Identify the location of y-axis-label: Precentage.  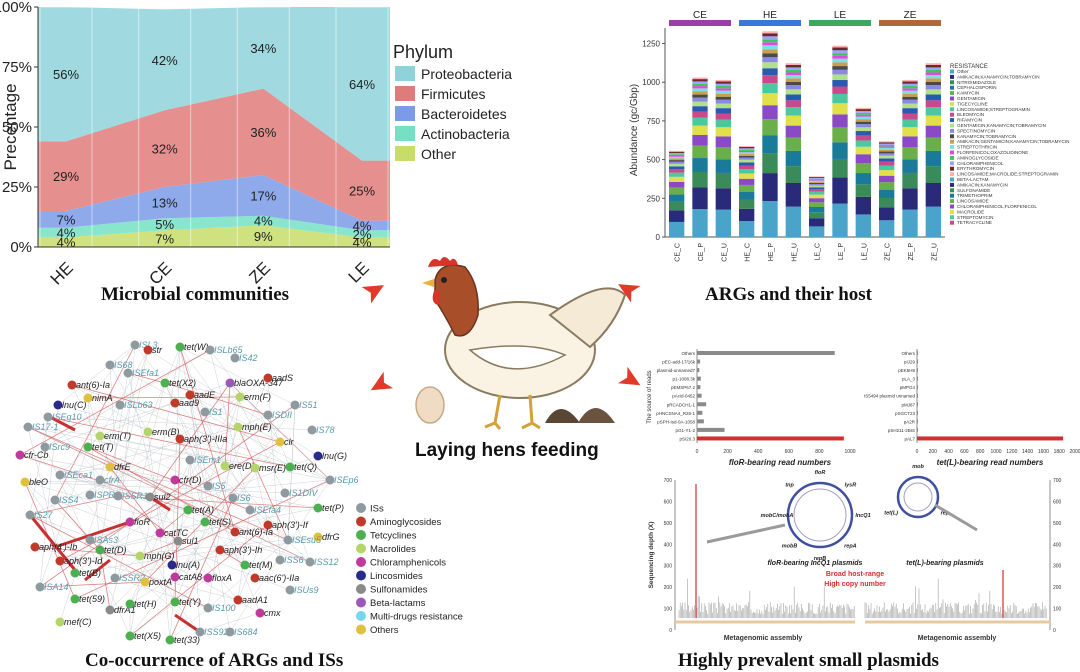
(10, 127).